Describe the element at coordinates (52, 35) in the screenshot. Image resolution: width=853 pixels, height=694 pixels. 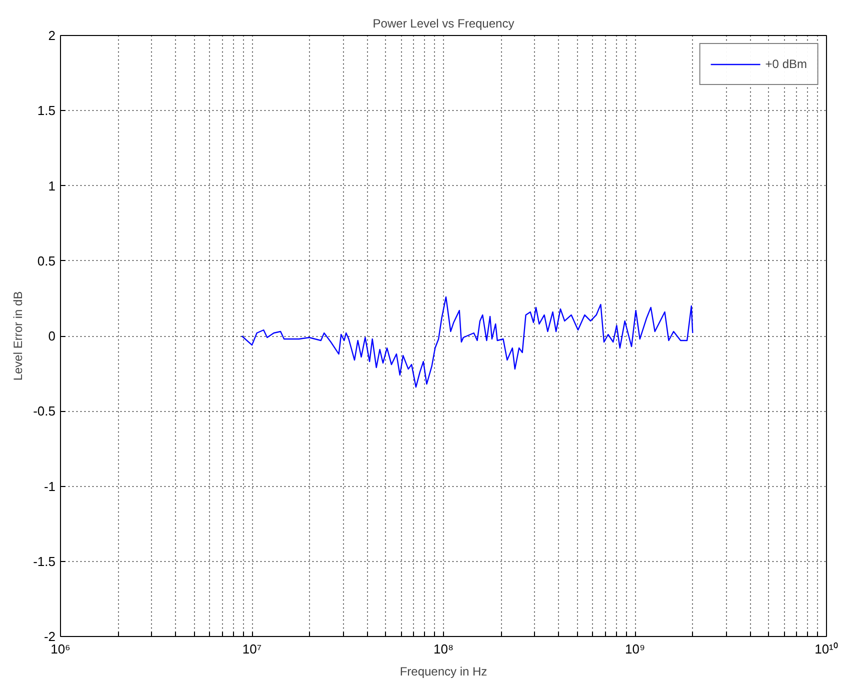
I see `y-tick-label: 2` at that location.